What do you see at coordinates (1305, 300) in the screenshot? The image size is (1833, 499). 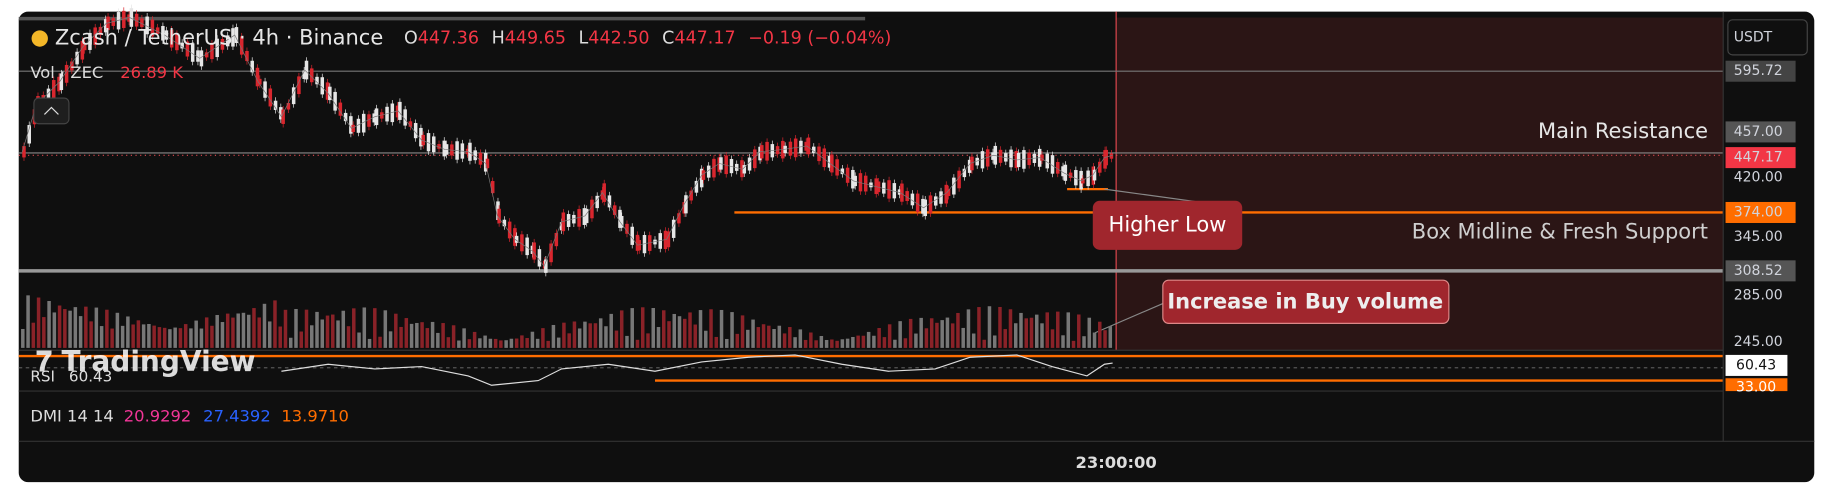 I see `callout-text: Increase in Buy volume` at bounding box center [1305, 300].